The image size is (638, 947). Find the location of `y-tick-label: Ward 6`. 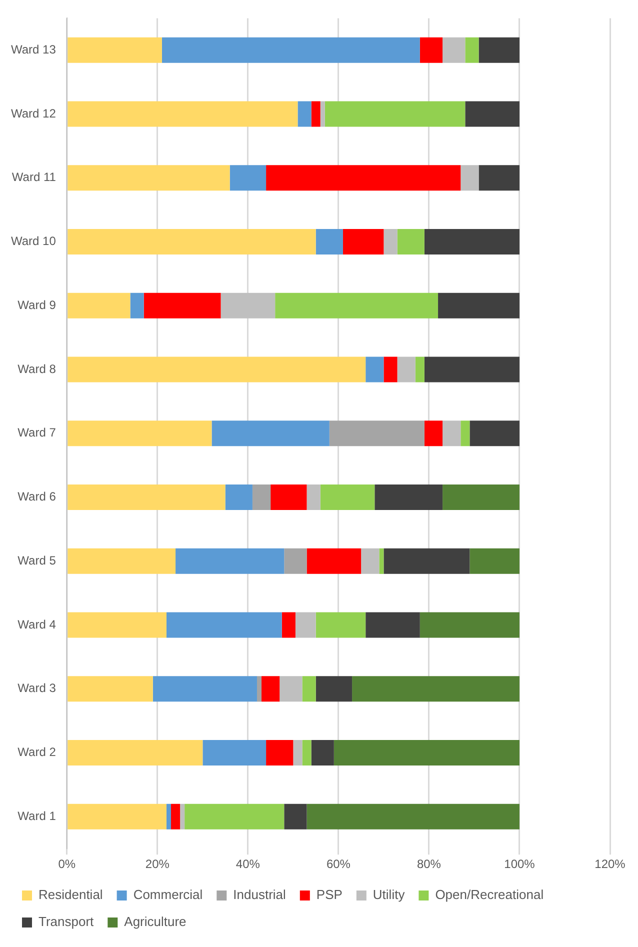

y-tick-label: Ward 6 is located at coordinates (37, 497).